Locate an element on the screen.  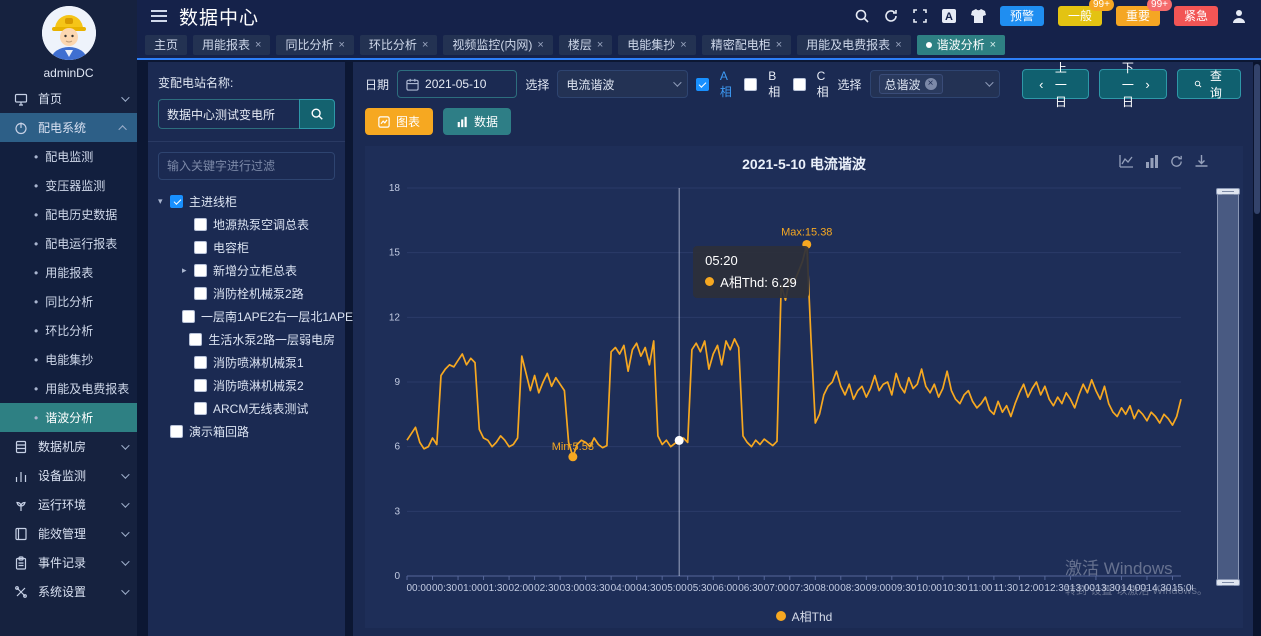
avatar is located at coordinates (68, 33).